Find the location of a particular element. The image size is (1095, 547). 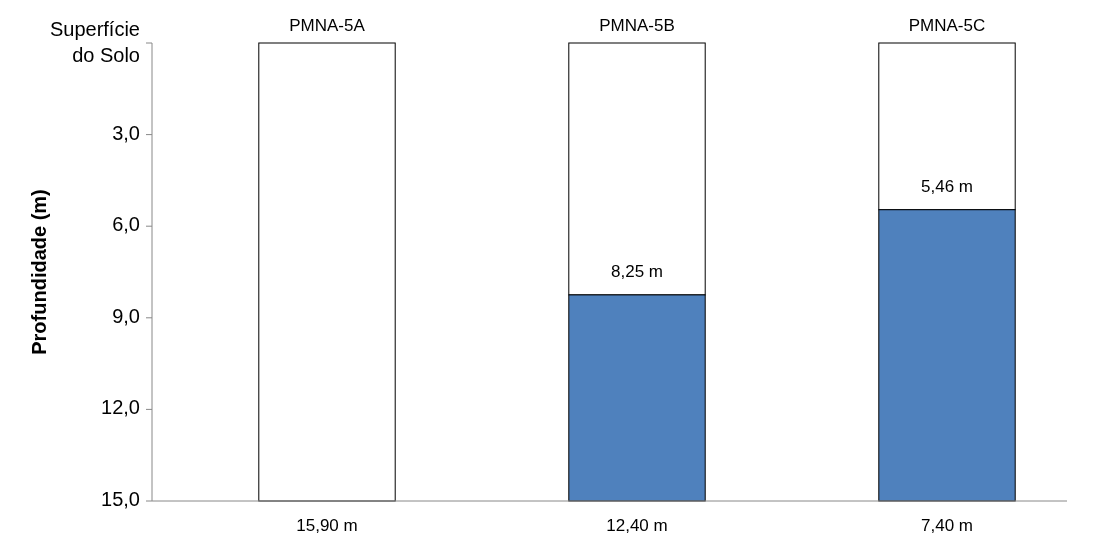

text: 15,90 m is located at coordinates (327, 525).